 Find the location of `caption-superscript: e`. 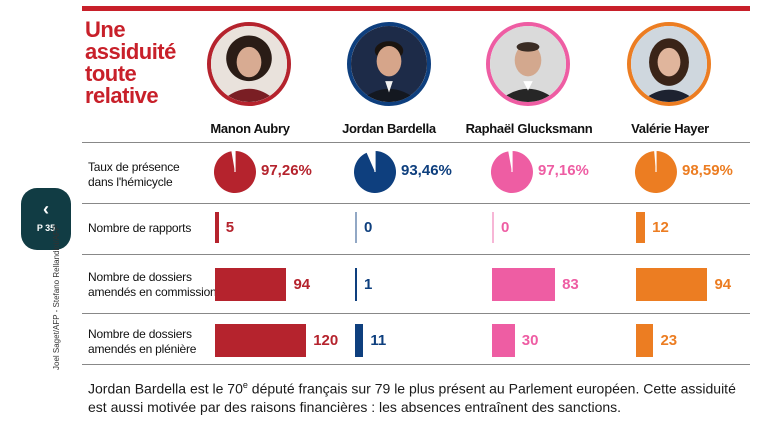

caption-superscript: e is located at coordinates (245, 385).